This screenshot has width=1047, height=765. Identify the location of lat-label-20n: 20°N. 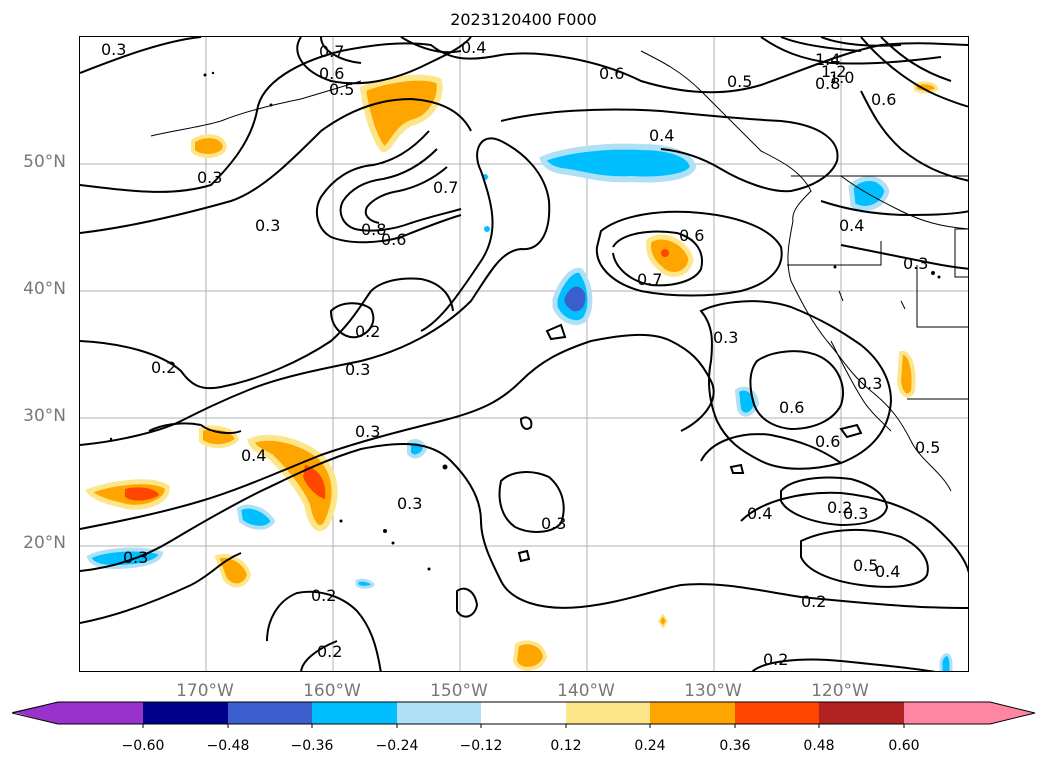
(44, 543).